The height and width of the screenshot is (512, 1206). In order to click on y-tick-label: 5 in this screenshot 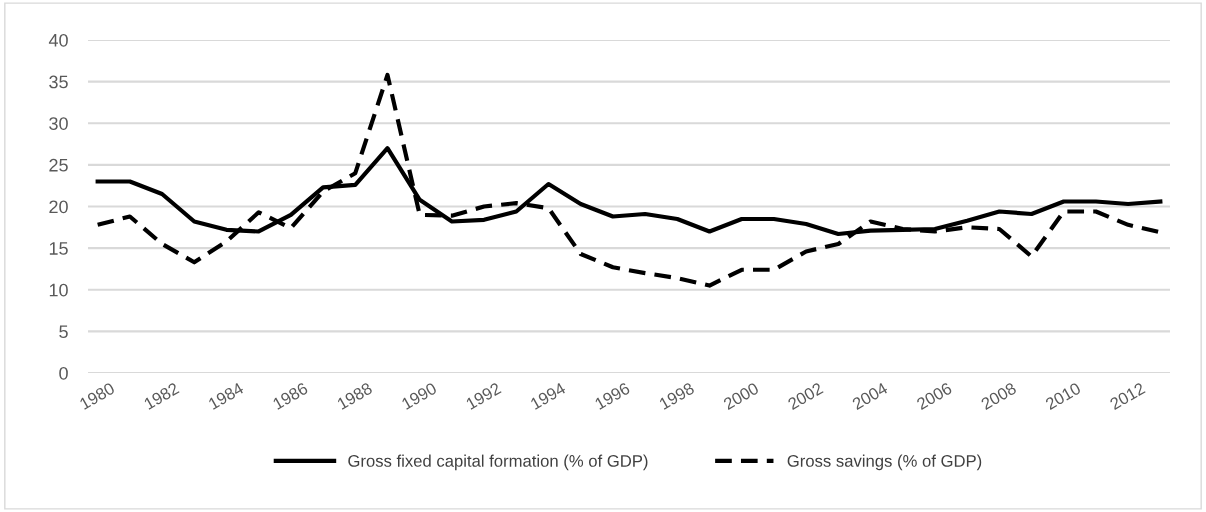, I will do `click(63, 332)`.